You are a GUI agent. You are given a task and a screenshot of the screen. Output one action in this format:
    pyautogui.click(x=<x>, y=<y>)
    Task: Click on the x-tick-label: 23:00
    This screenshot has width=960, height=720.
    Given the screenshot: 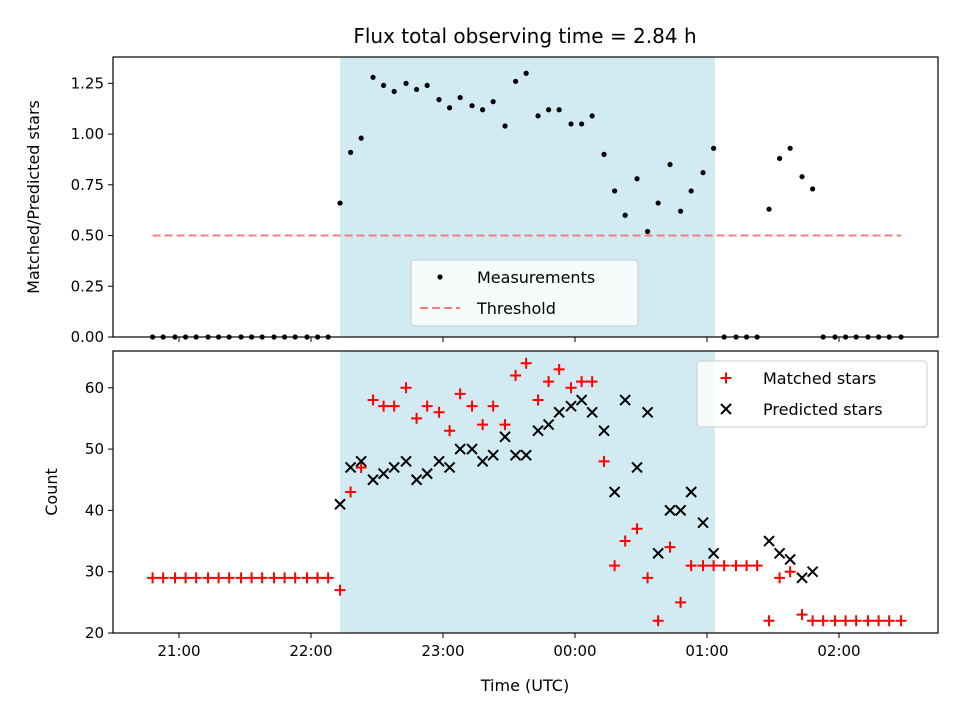 What is the action you would take?
    pyautogui.click(x=442, y=651)
    